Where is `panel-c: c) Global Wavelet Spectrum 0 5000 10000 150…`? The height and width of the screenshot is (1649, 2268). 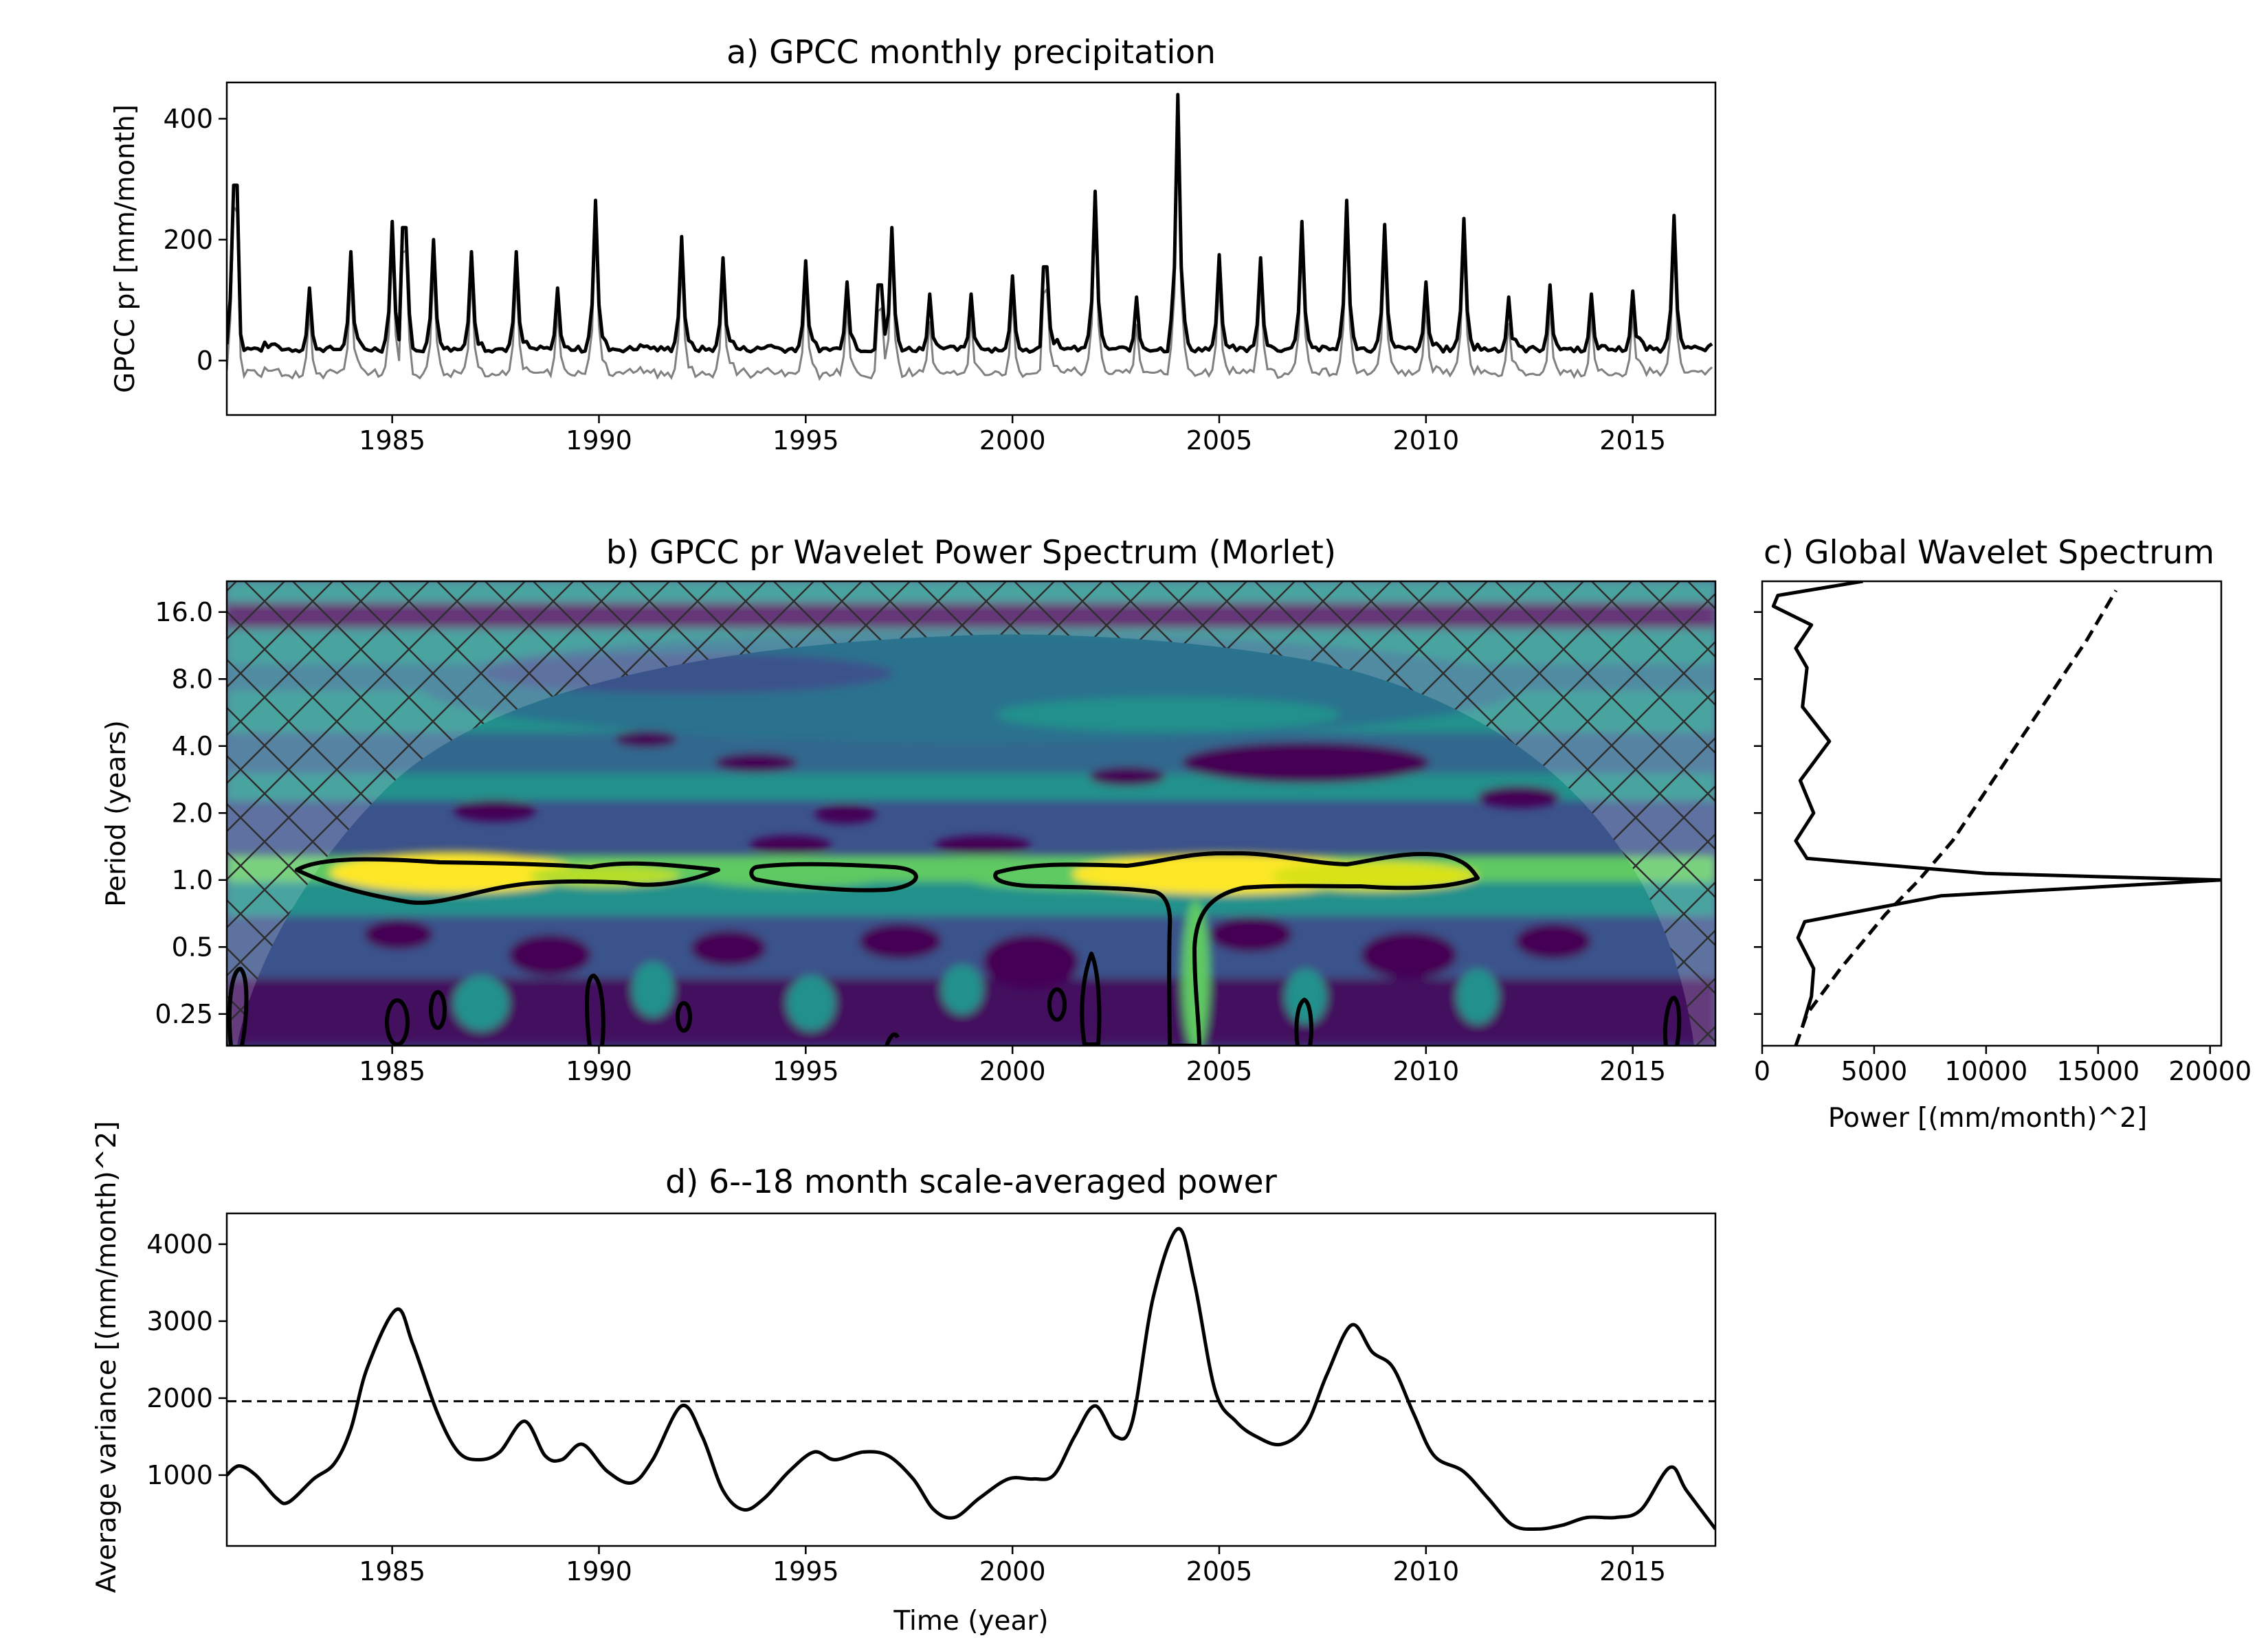 panel-c: c) Global Wavelet Spectrum 0 5000 10000 150… is located at coordinates (2003, 834).